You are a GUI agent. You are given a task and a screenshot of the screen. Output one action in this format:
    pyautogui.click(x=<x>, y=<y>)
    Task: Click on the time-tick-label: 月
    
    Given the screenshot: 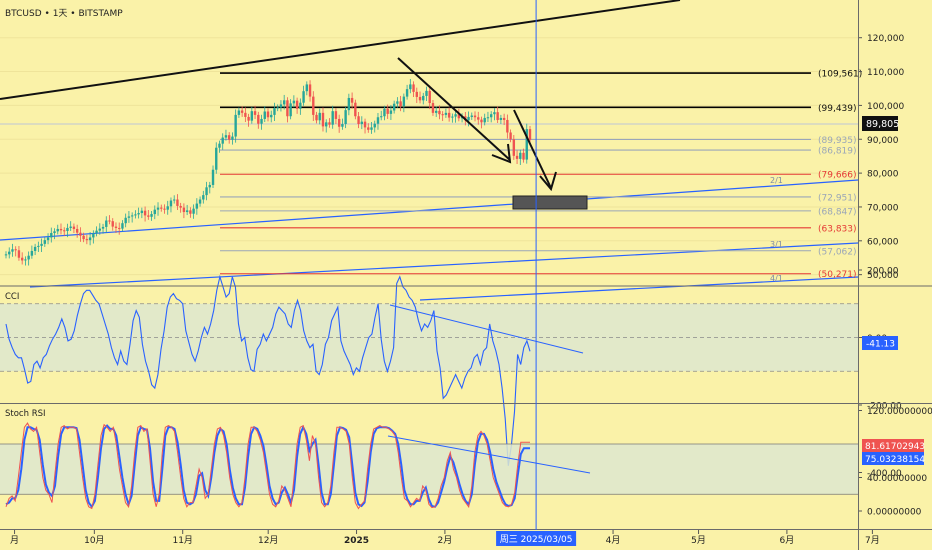 What is the action you would take?
    pyautogui.click(x=14, y=540)
    